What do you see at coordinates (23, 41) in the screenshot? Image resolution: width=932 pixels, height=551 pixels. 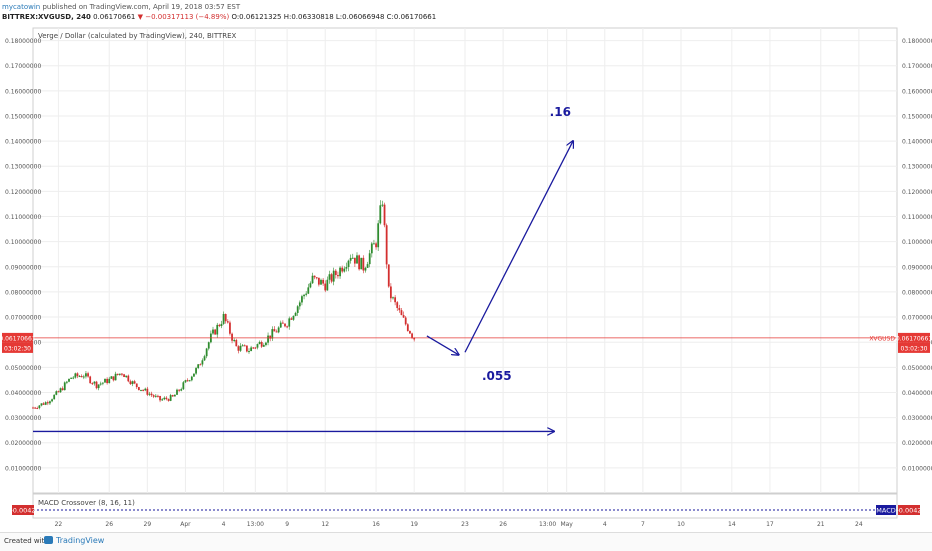 I see `y-tick-label-left: 0.18000000` at bounding box center [23, 41].